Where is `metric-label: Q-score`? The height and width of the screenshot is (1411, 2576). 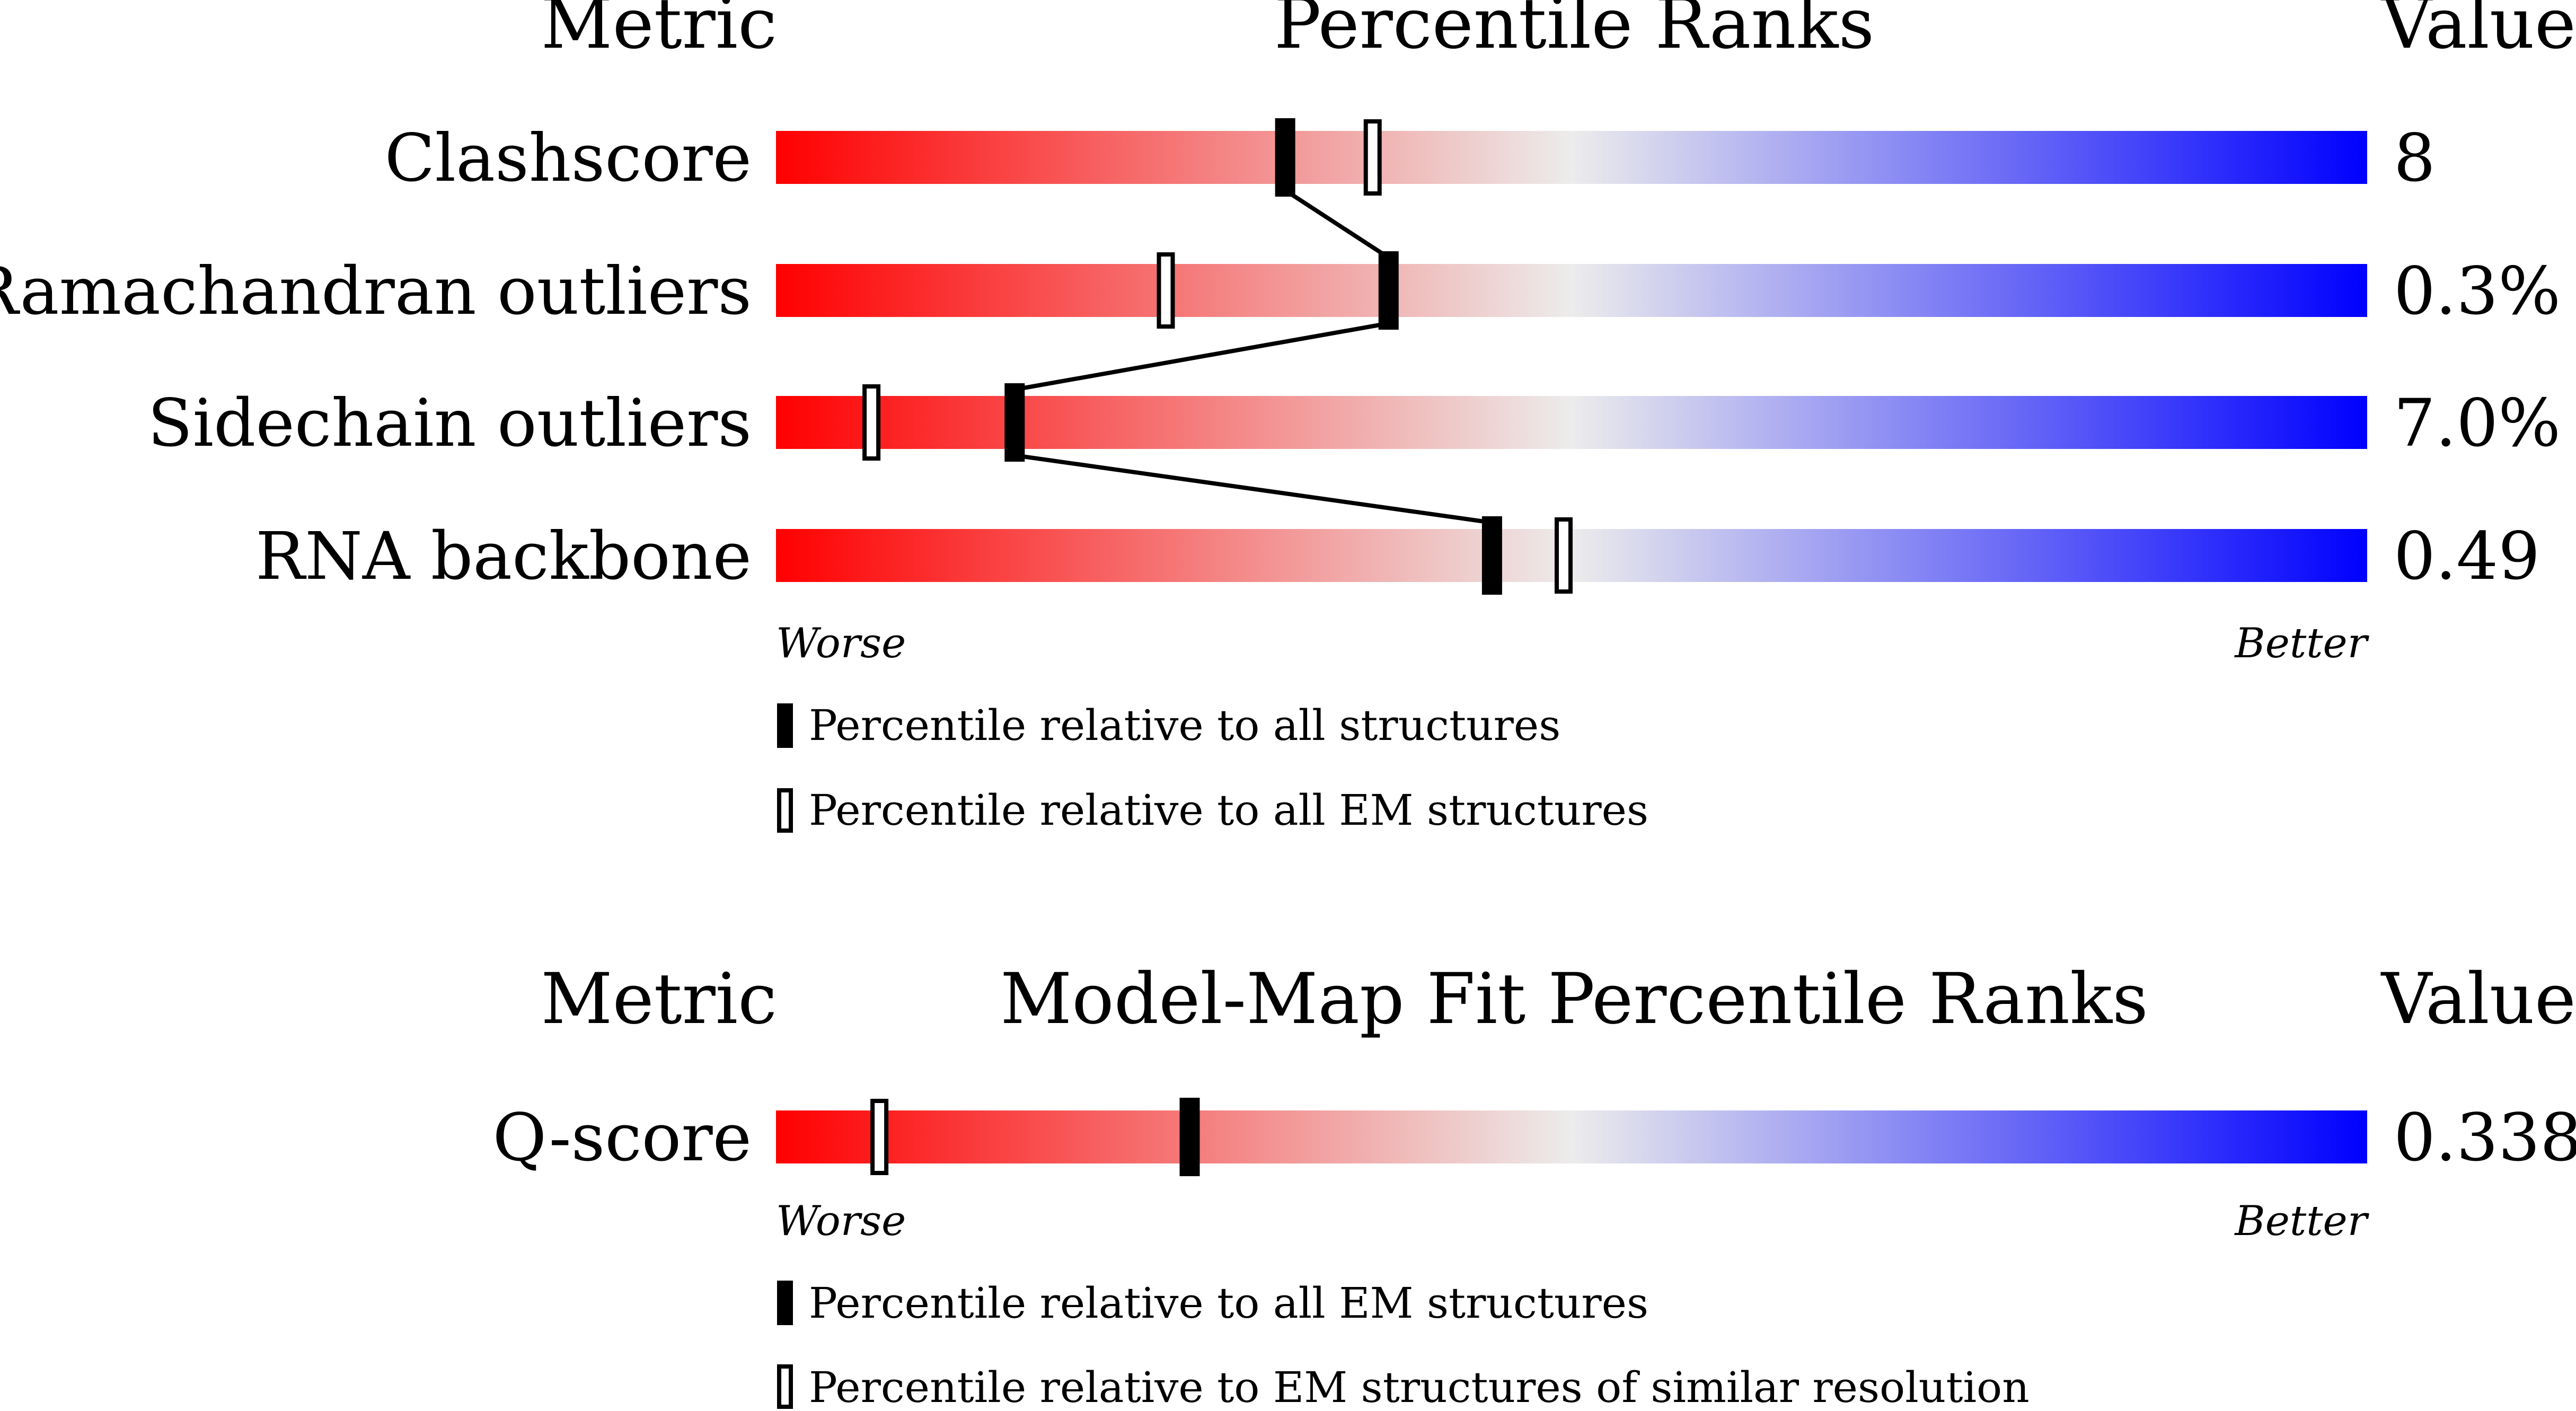
metric-label: Q-score is located at coordinates (622, 1138).